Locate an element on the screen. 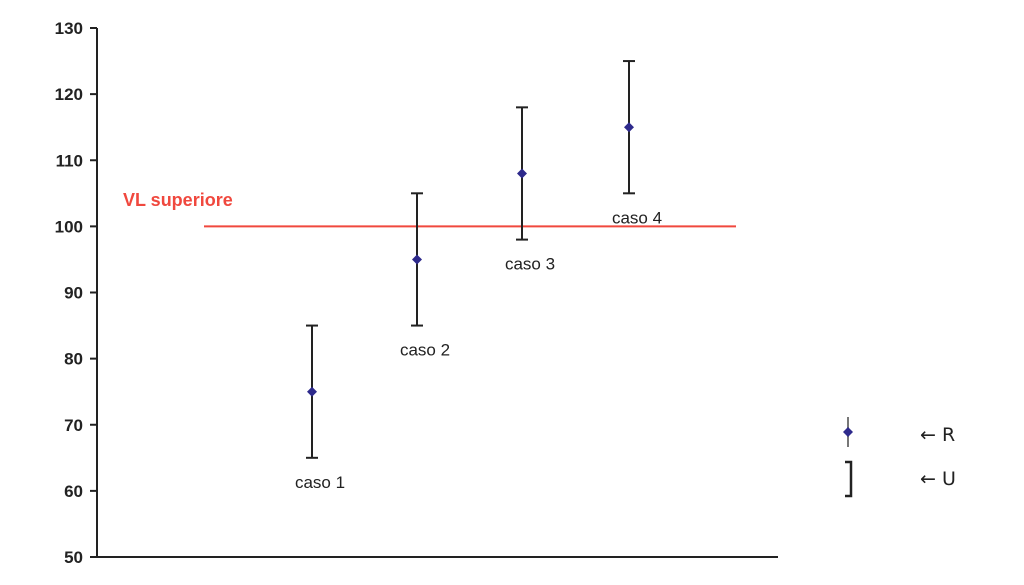 This screenshot has height=585, width=1024. data-point-3: caso 3 is located at coordinates (530, 190).